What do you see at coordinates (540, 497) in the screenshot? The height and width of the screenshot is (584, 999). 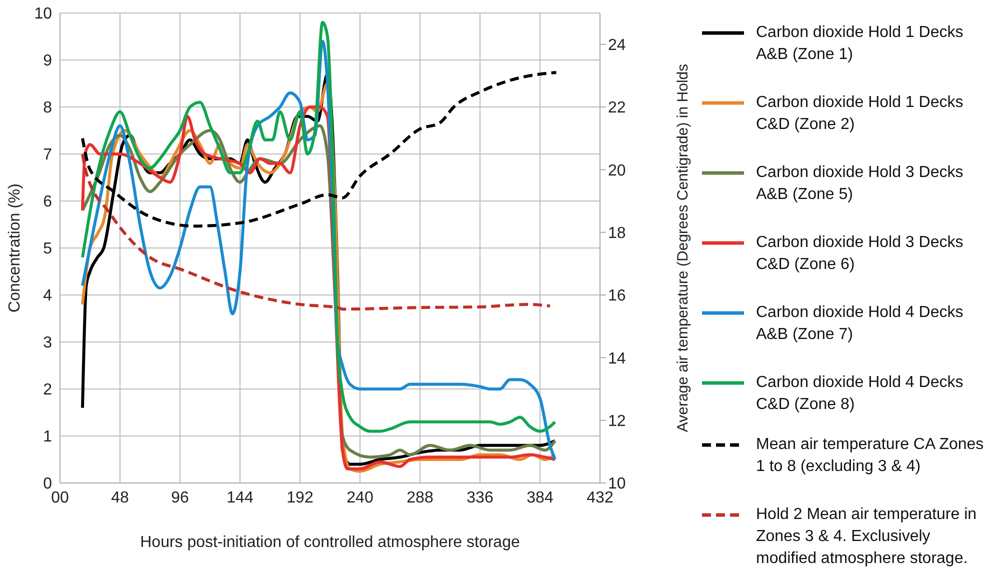 I see `x-tick-label: 384` at bounding box center [540, 497].